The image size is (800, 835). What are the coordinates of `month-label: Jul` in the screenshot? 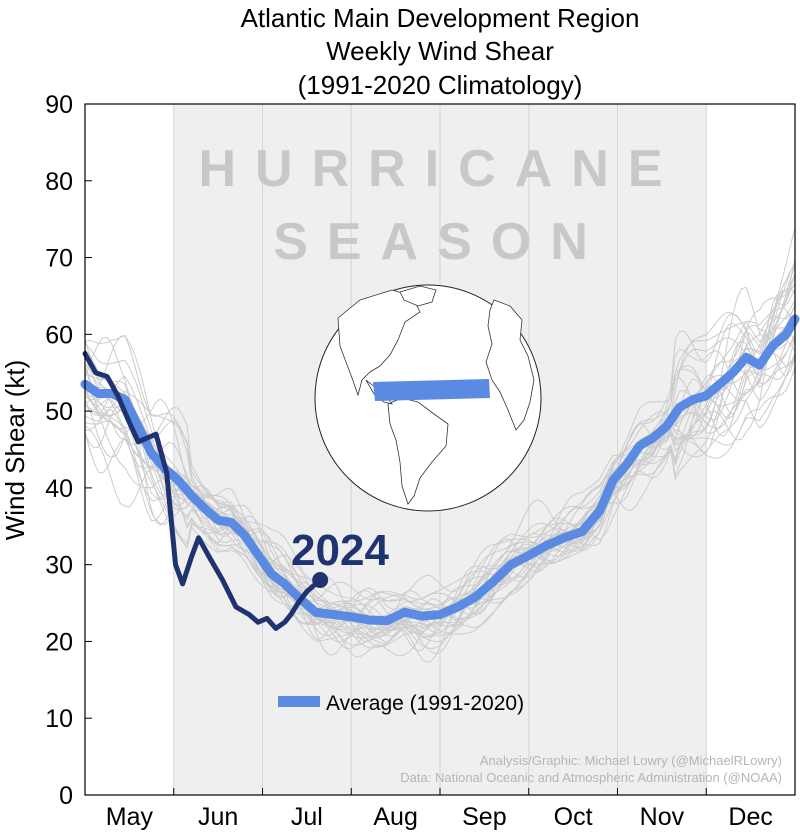 It's located at (307, 817).